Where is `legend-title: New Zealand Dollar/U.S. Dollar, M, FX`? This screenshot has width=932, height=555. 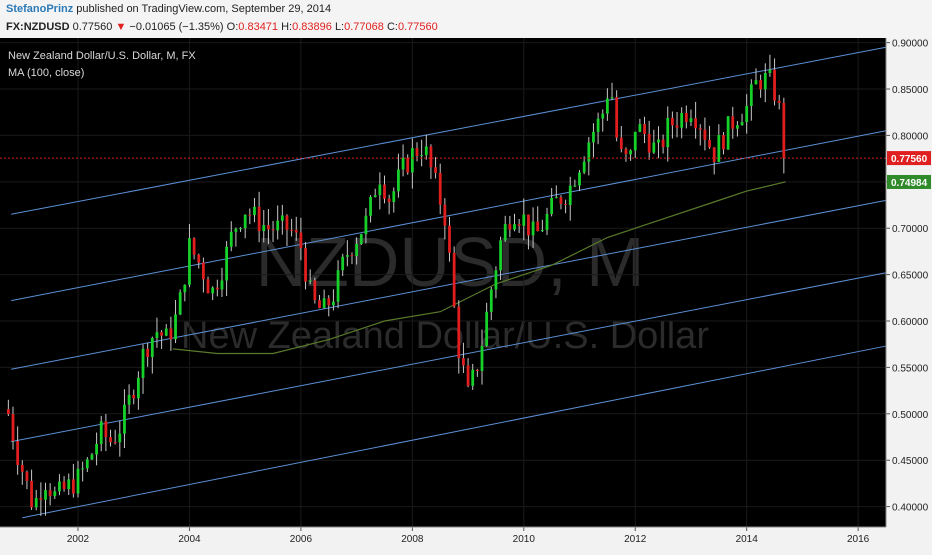 legend-title: New Zealand Dollar/U.S. Dollar, M, FX is located at coordinates (102, 56).